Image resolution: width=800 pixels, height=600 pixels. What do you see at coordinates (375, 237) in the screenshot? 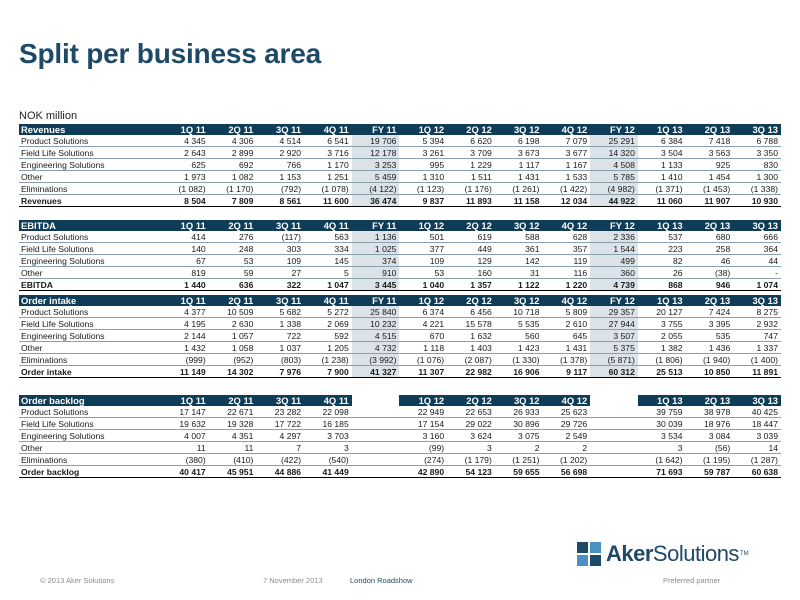
I see `table-cell: 1 136` at bounding box center [375, 237].